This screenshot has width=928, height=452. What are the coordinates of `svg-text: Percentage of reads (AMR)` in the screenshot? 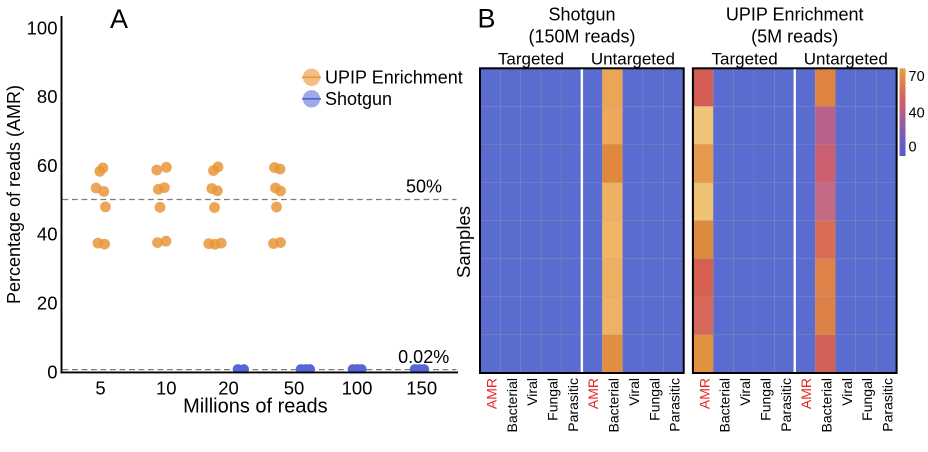 It's located at (14, 194).